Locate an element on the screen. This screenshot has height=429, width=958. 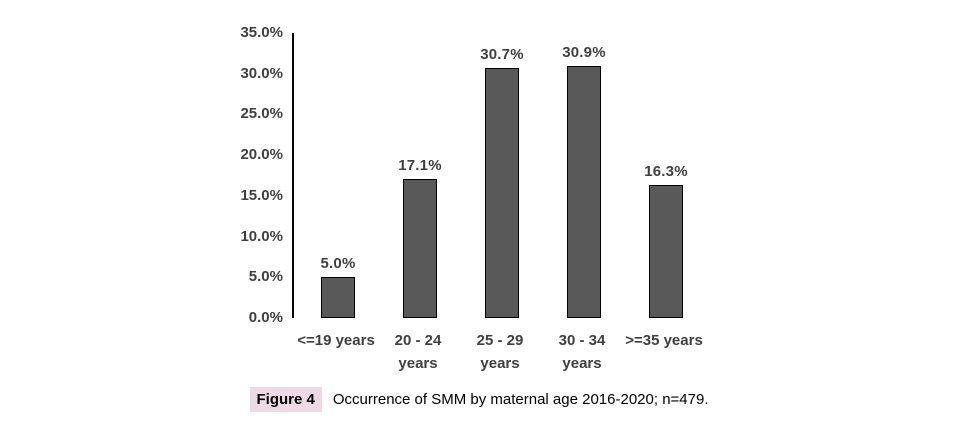
bar-value-label-2: 17.1% is located at coordinates (420, 165).